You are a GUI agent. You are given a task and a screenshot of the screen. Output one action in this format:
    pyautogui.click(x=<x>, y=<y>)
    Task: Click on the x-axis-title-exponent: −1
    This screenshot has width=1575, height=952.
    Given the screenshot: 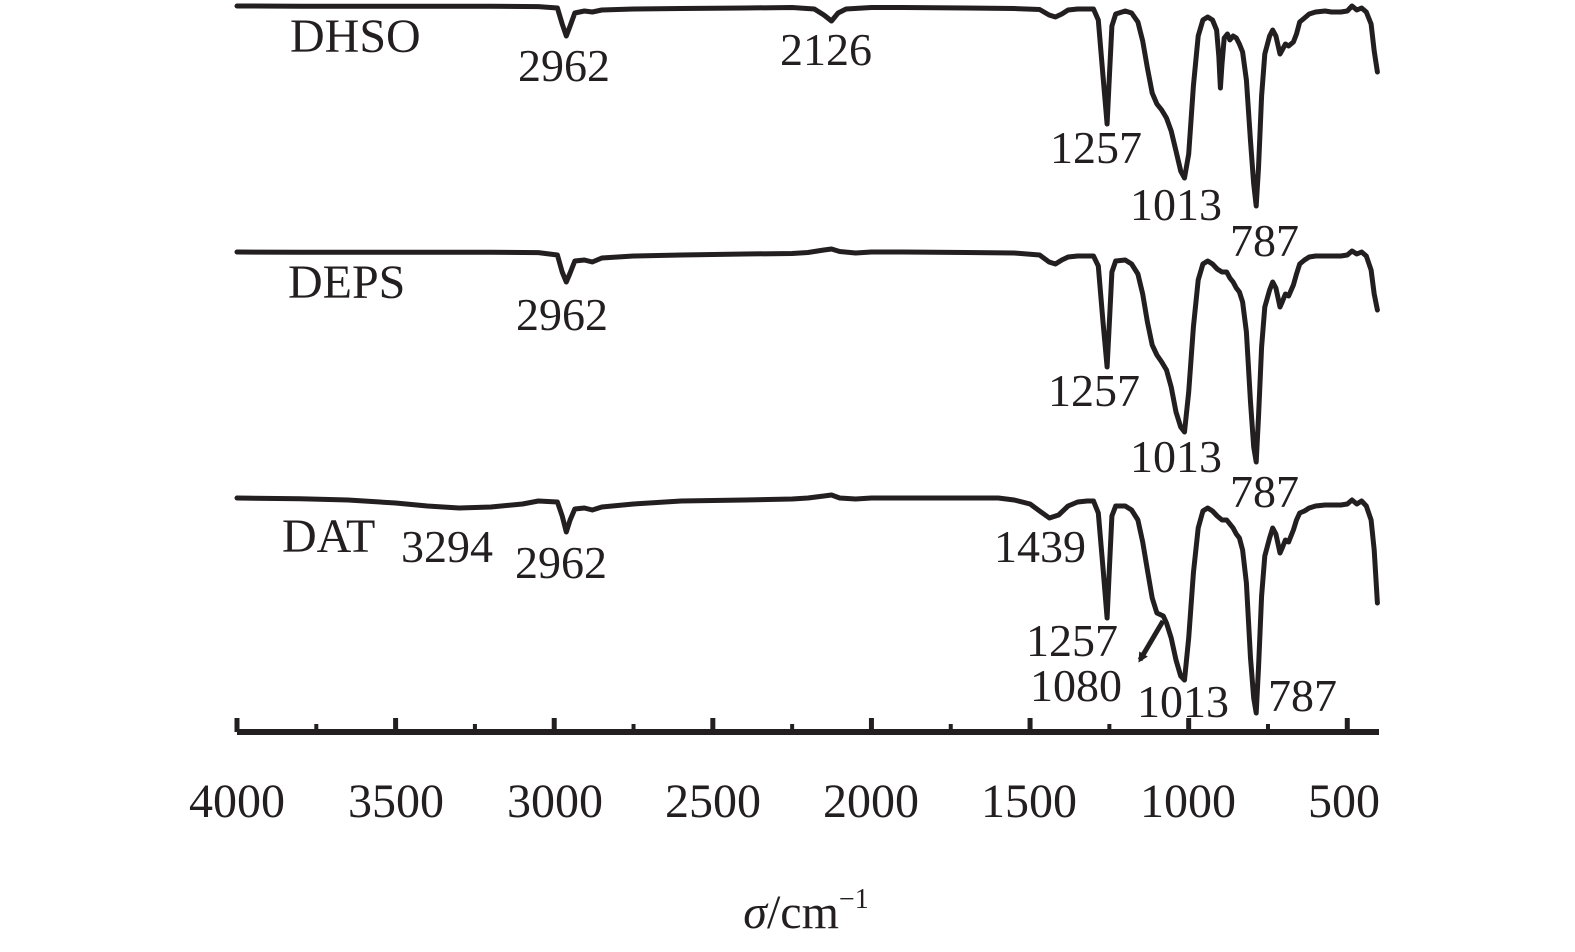 What is the action you would take?
    pyautogui.click(x=854, y=899)
    